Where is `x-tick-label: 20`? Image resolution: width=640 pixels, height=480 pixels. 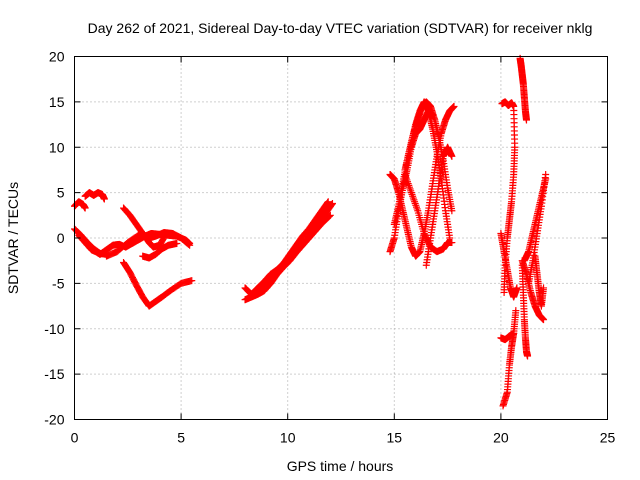 x-tick-label: 20 is located at coordinates (501, 438).